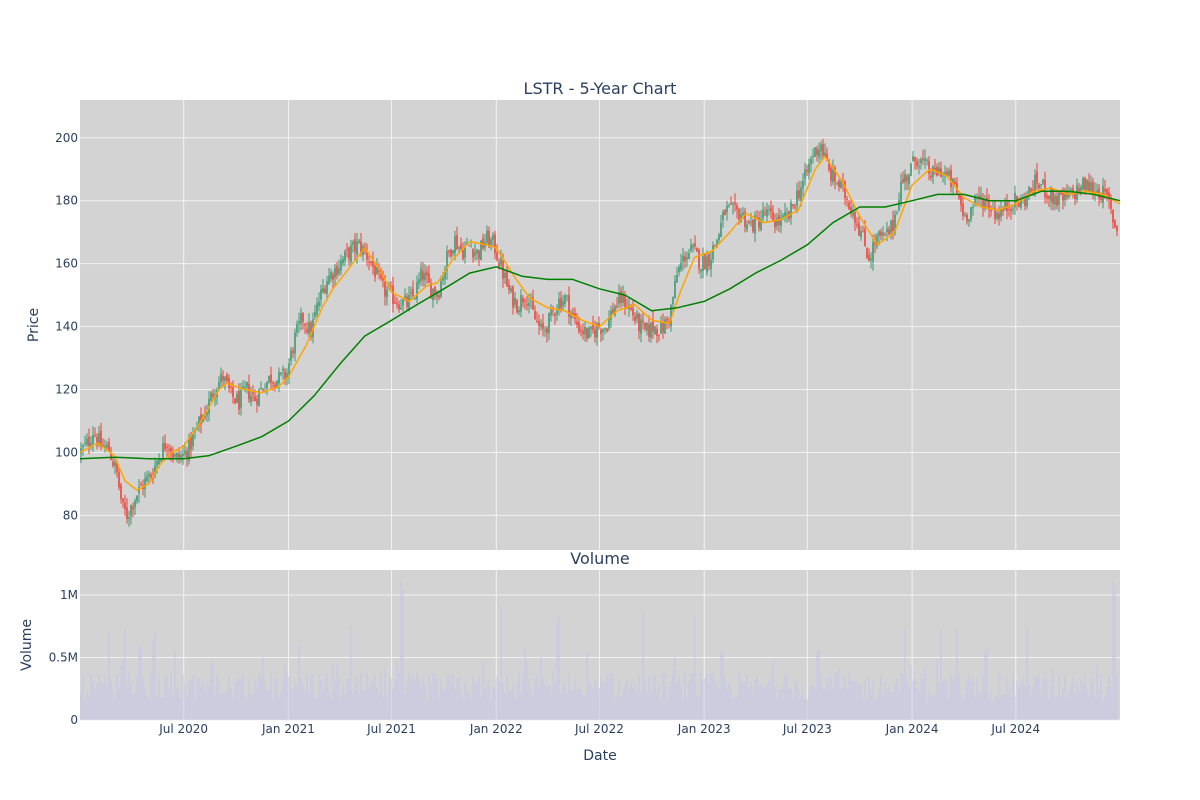  I want to click on volume-y-tick-label: 0.5M, so click(63, 658).